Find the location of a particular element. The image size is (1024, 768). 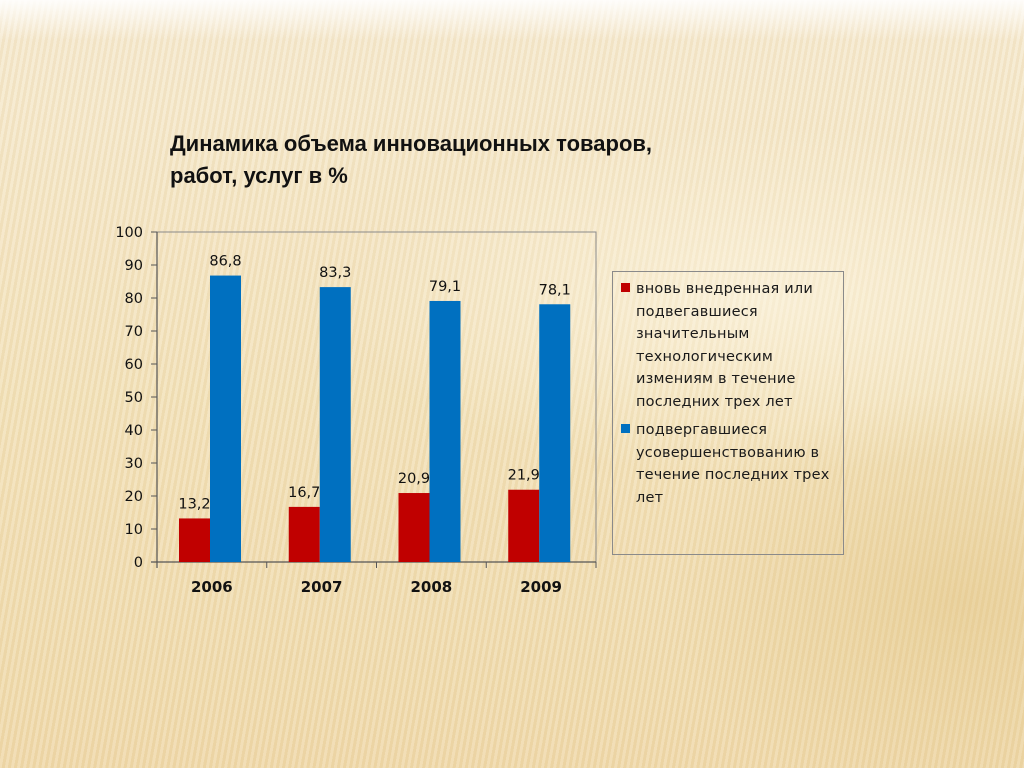

y-tick-label: 80 is located at coordinates (134, 299).